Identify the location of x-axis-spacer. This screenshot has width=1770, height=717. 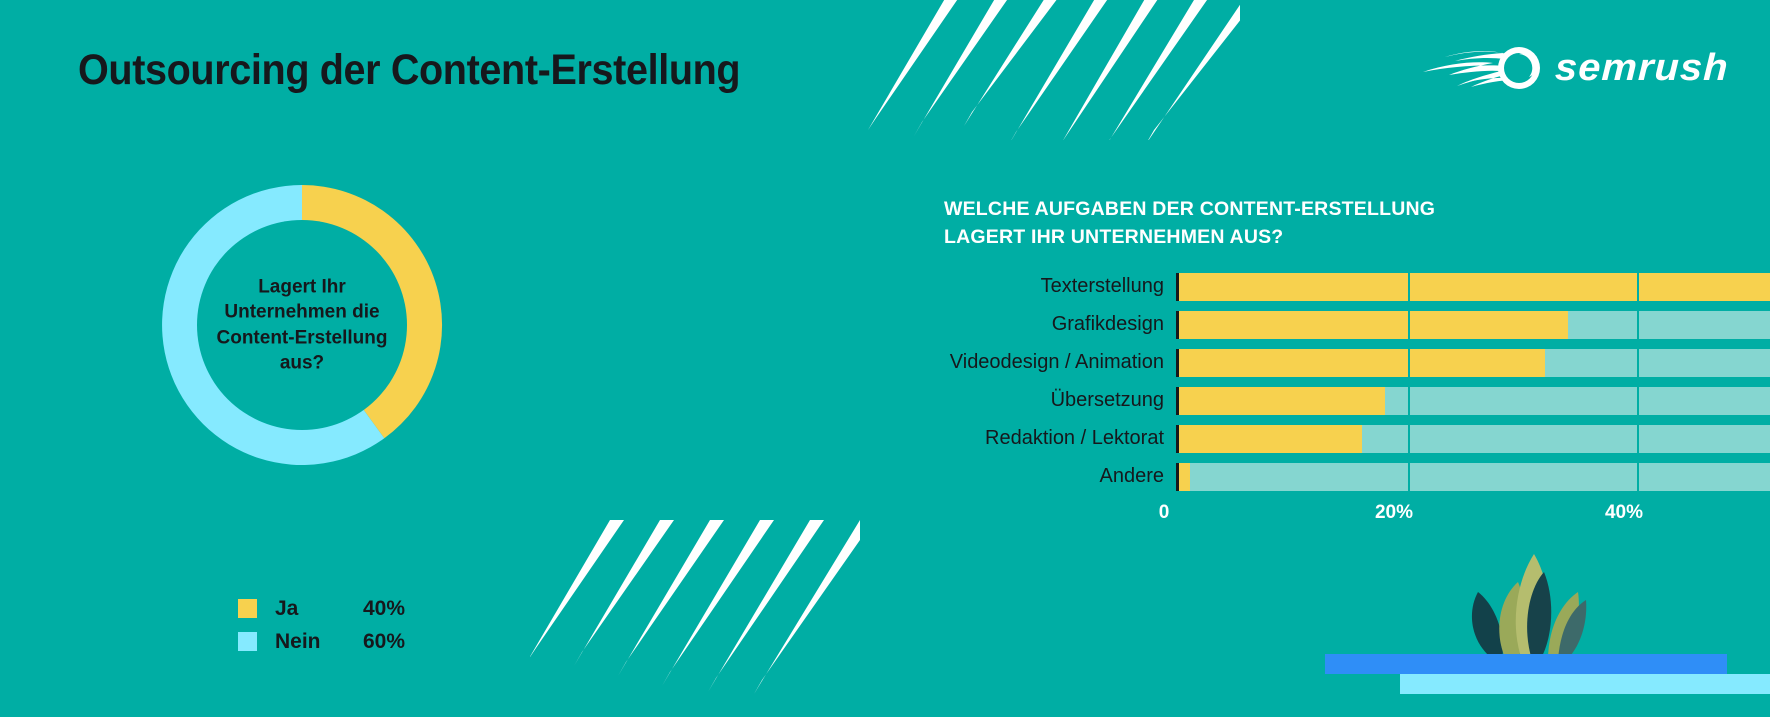
(1054, 513).